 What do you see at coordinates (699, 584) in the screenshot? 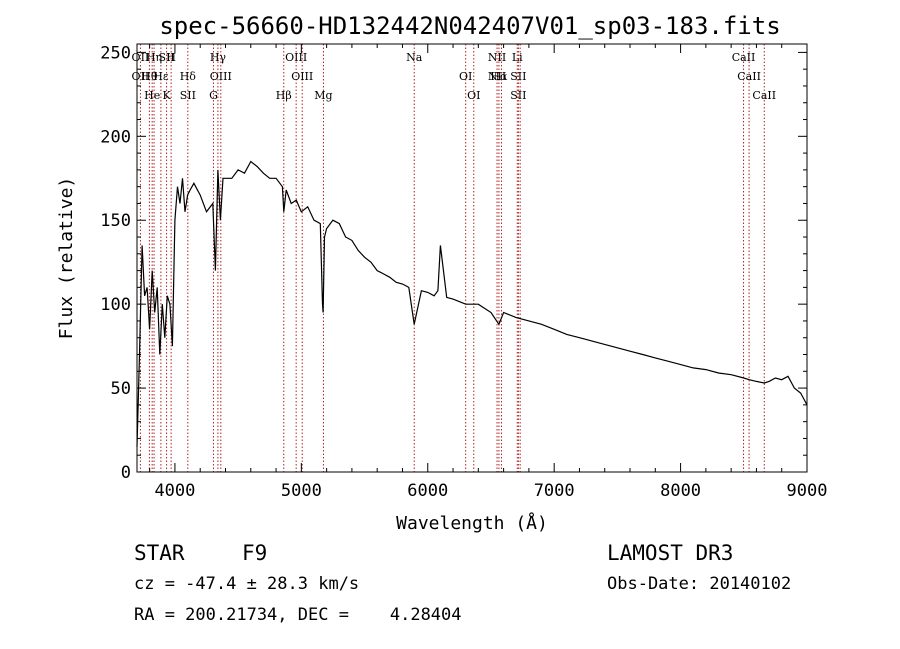
I see `observation-date: Obs-Date: 20140102` at bounding box center [699, 584].